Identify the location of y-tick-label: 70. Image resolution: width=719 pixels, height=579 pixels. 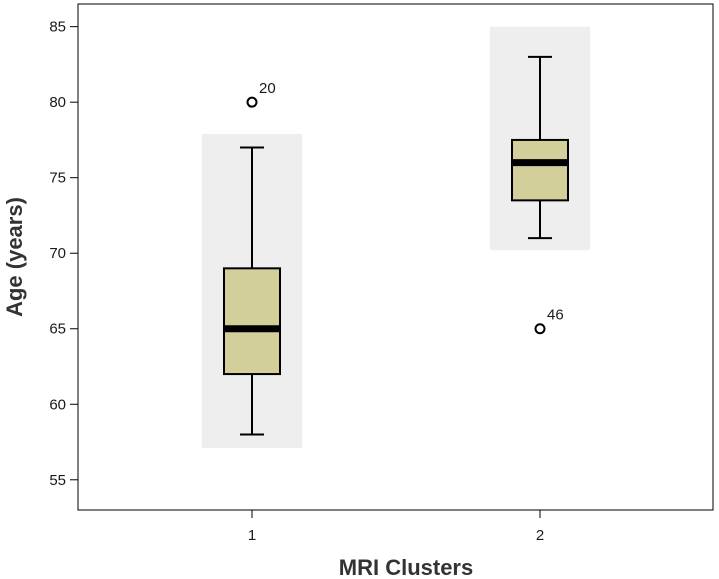
(57, 253).